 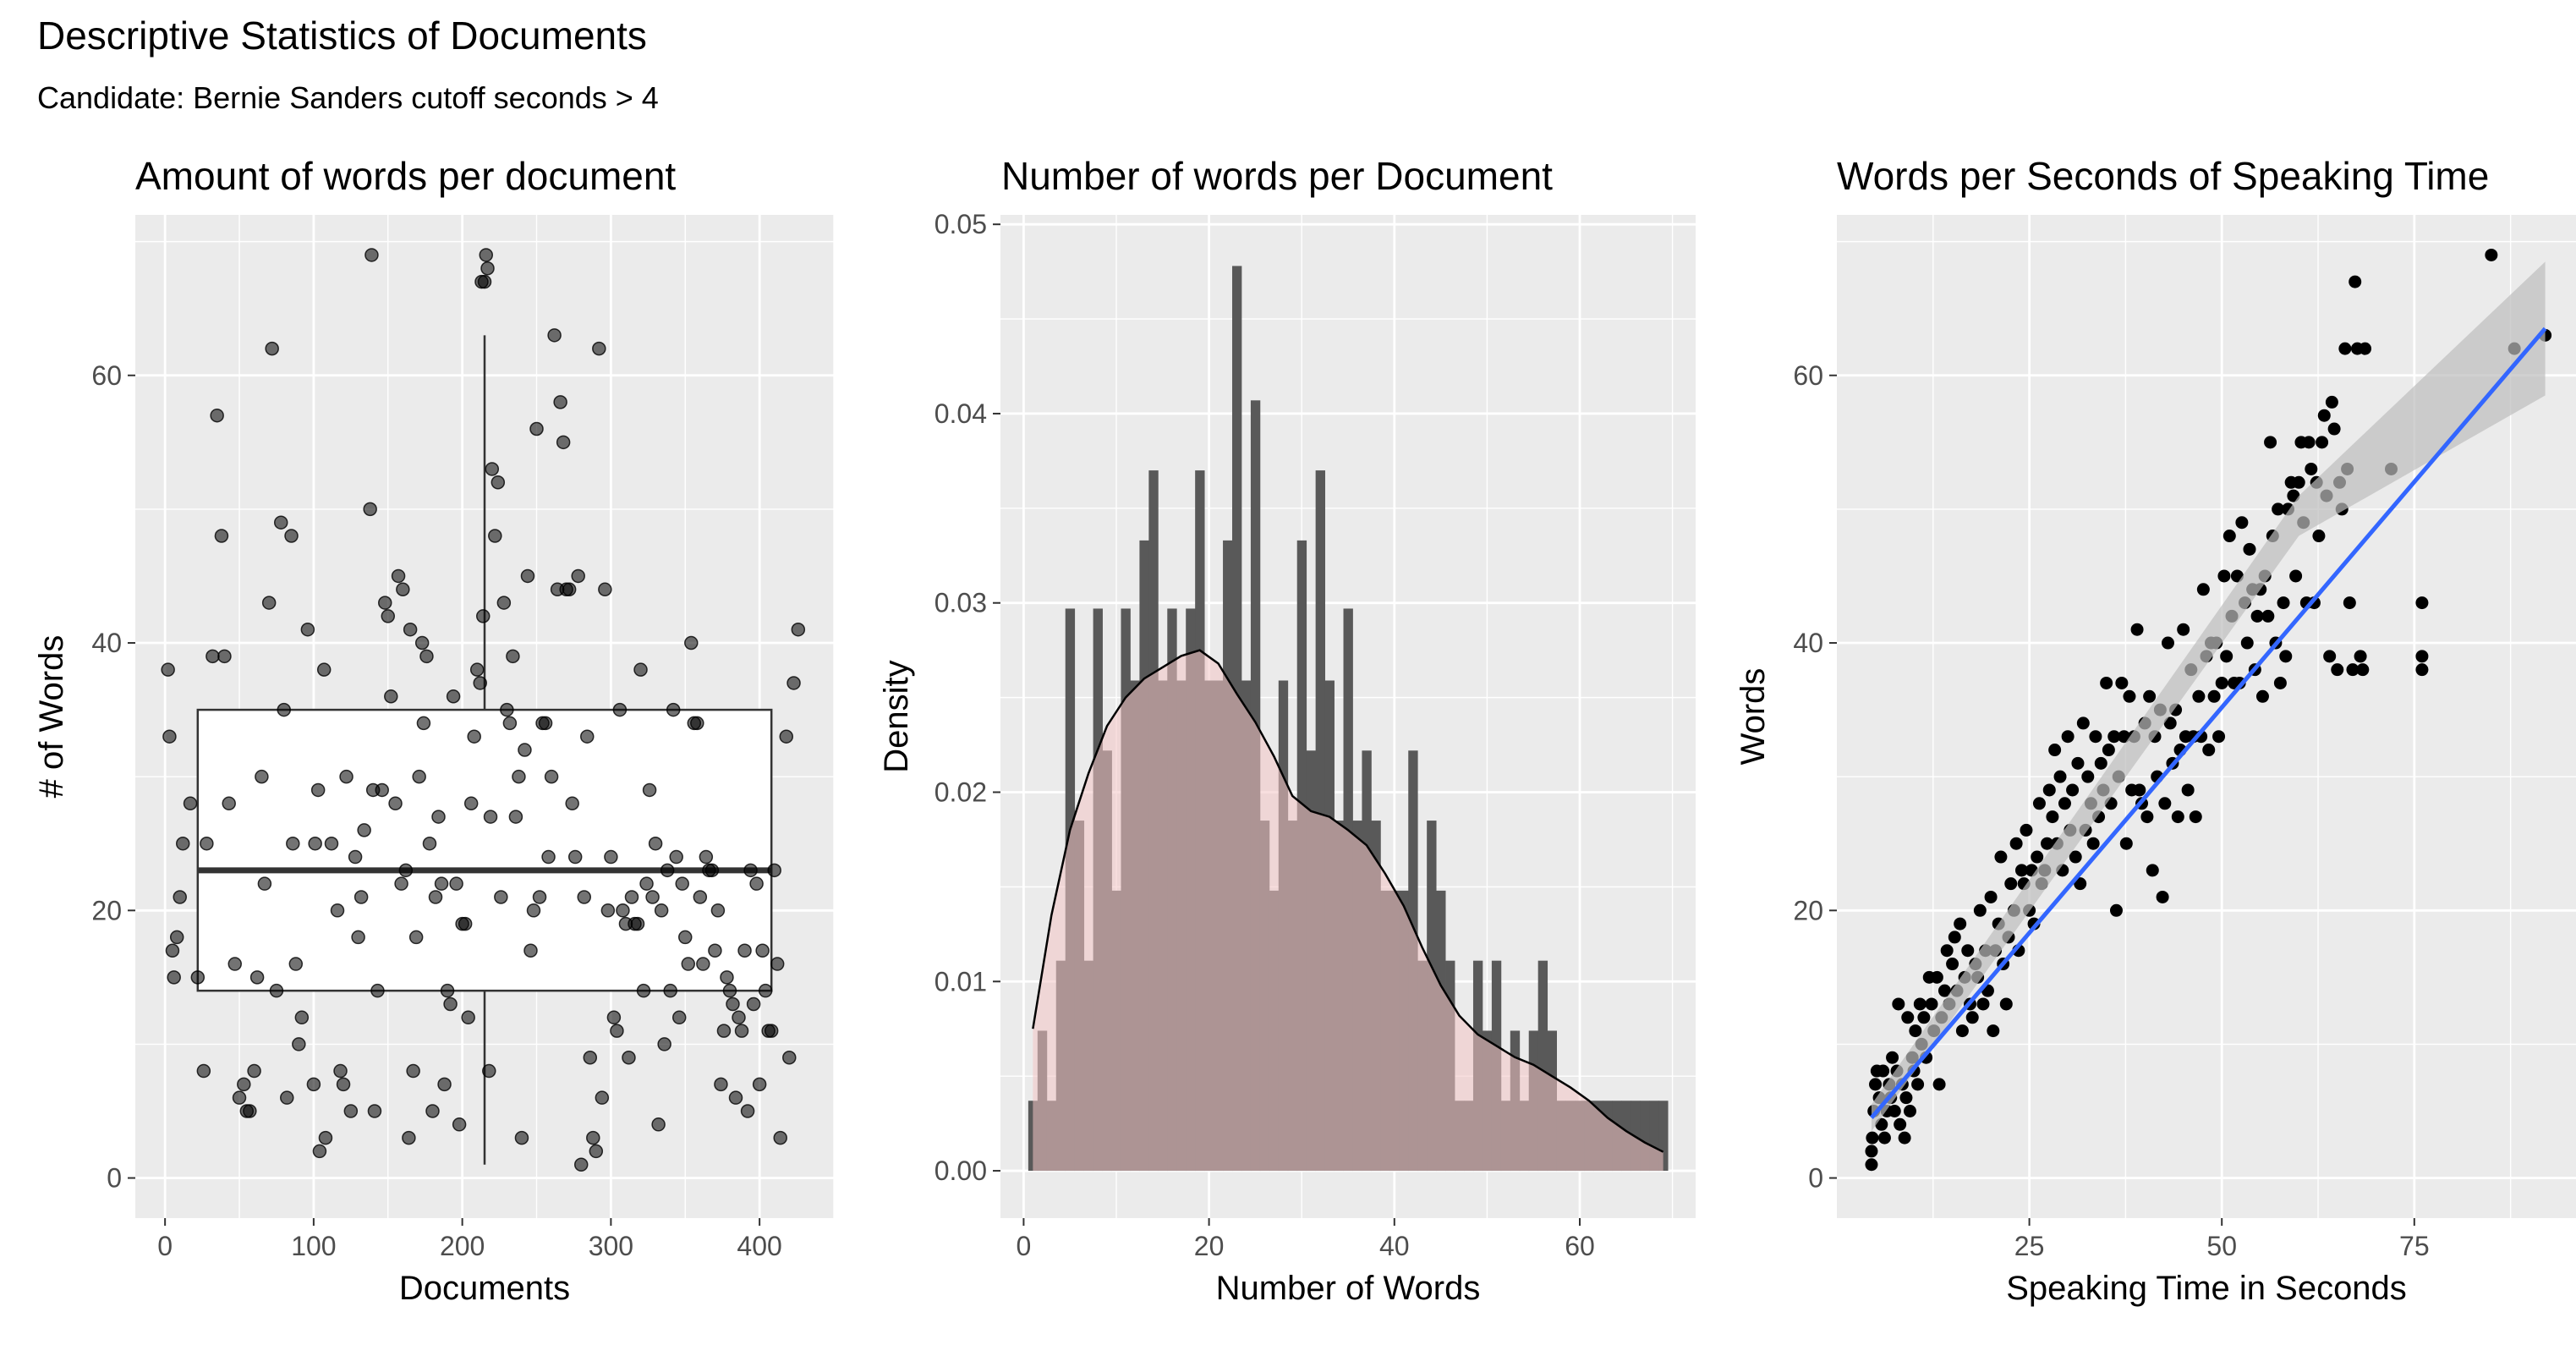 I want to click on x-tick-label: 300, so click(x=611, y=1246).